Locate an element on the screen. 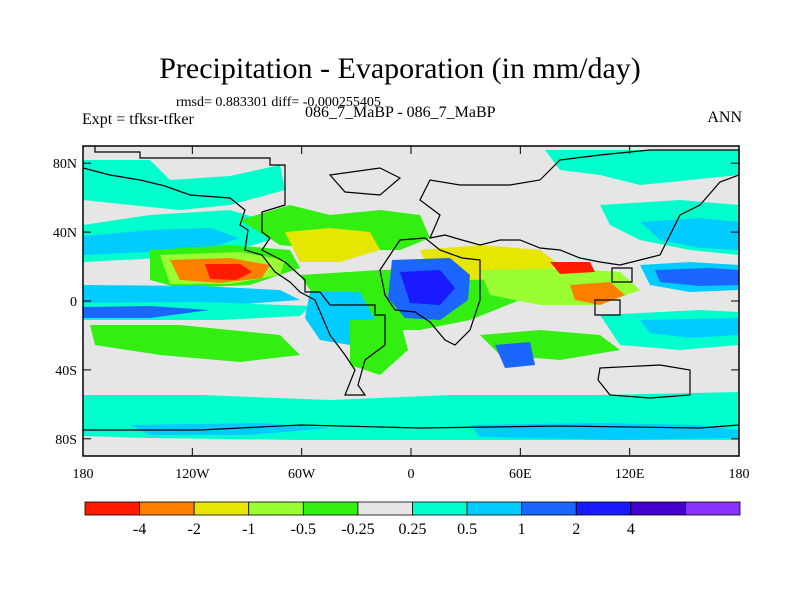 Image resolution: width=800 pixels, height=600 pixels. colorbar-label: -4 is located at coordinates (139, 529).